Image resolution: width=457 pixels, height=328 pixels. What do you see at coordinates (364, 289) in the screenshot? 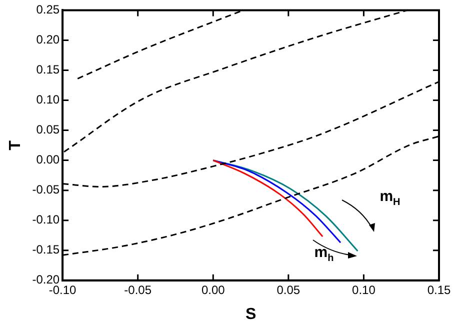
I see `x-tick-label: 0.10` at bounding box center [364, 289].